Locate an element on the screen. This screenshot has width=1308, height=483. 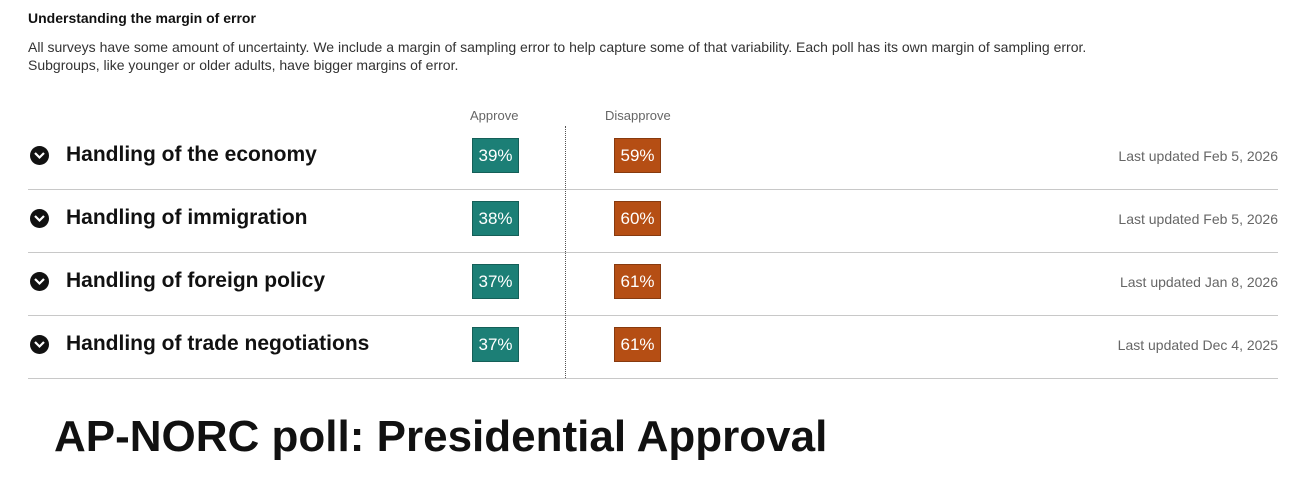
row-label: Handling of foreign policy is located at coordinates (195, 280).